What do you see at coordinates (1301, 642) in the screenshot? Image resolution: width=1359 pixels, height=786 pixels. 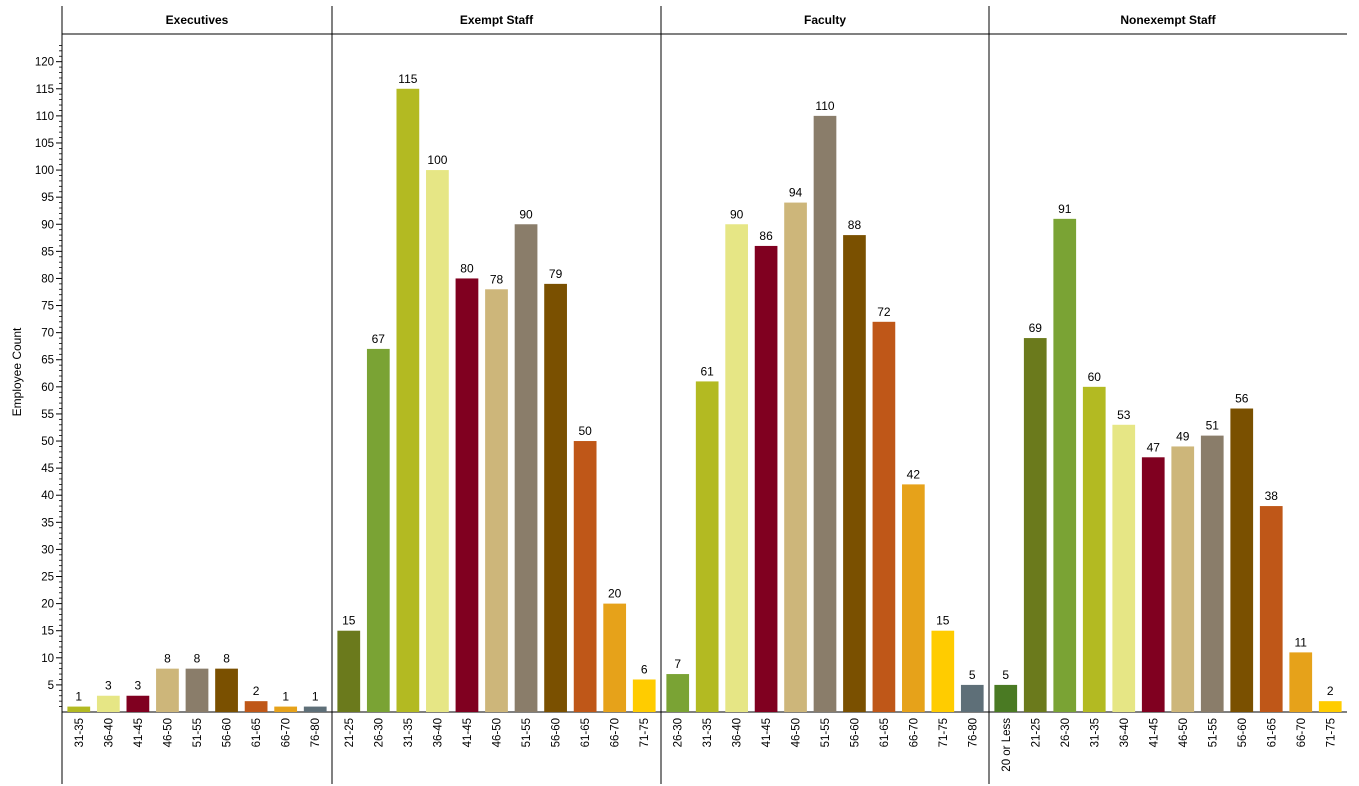 I see `bar-value-label: 11` at bounding box center [1301, 642].